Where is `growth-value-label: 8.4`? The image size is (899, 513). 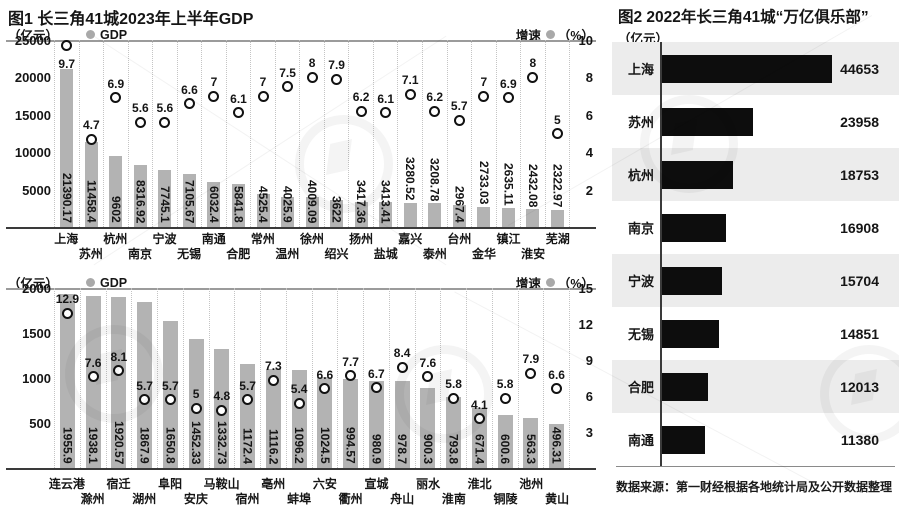 growth-value-label: 8.4 is located at coordinates (402, 353).